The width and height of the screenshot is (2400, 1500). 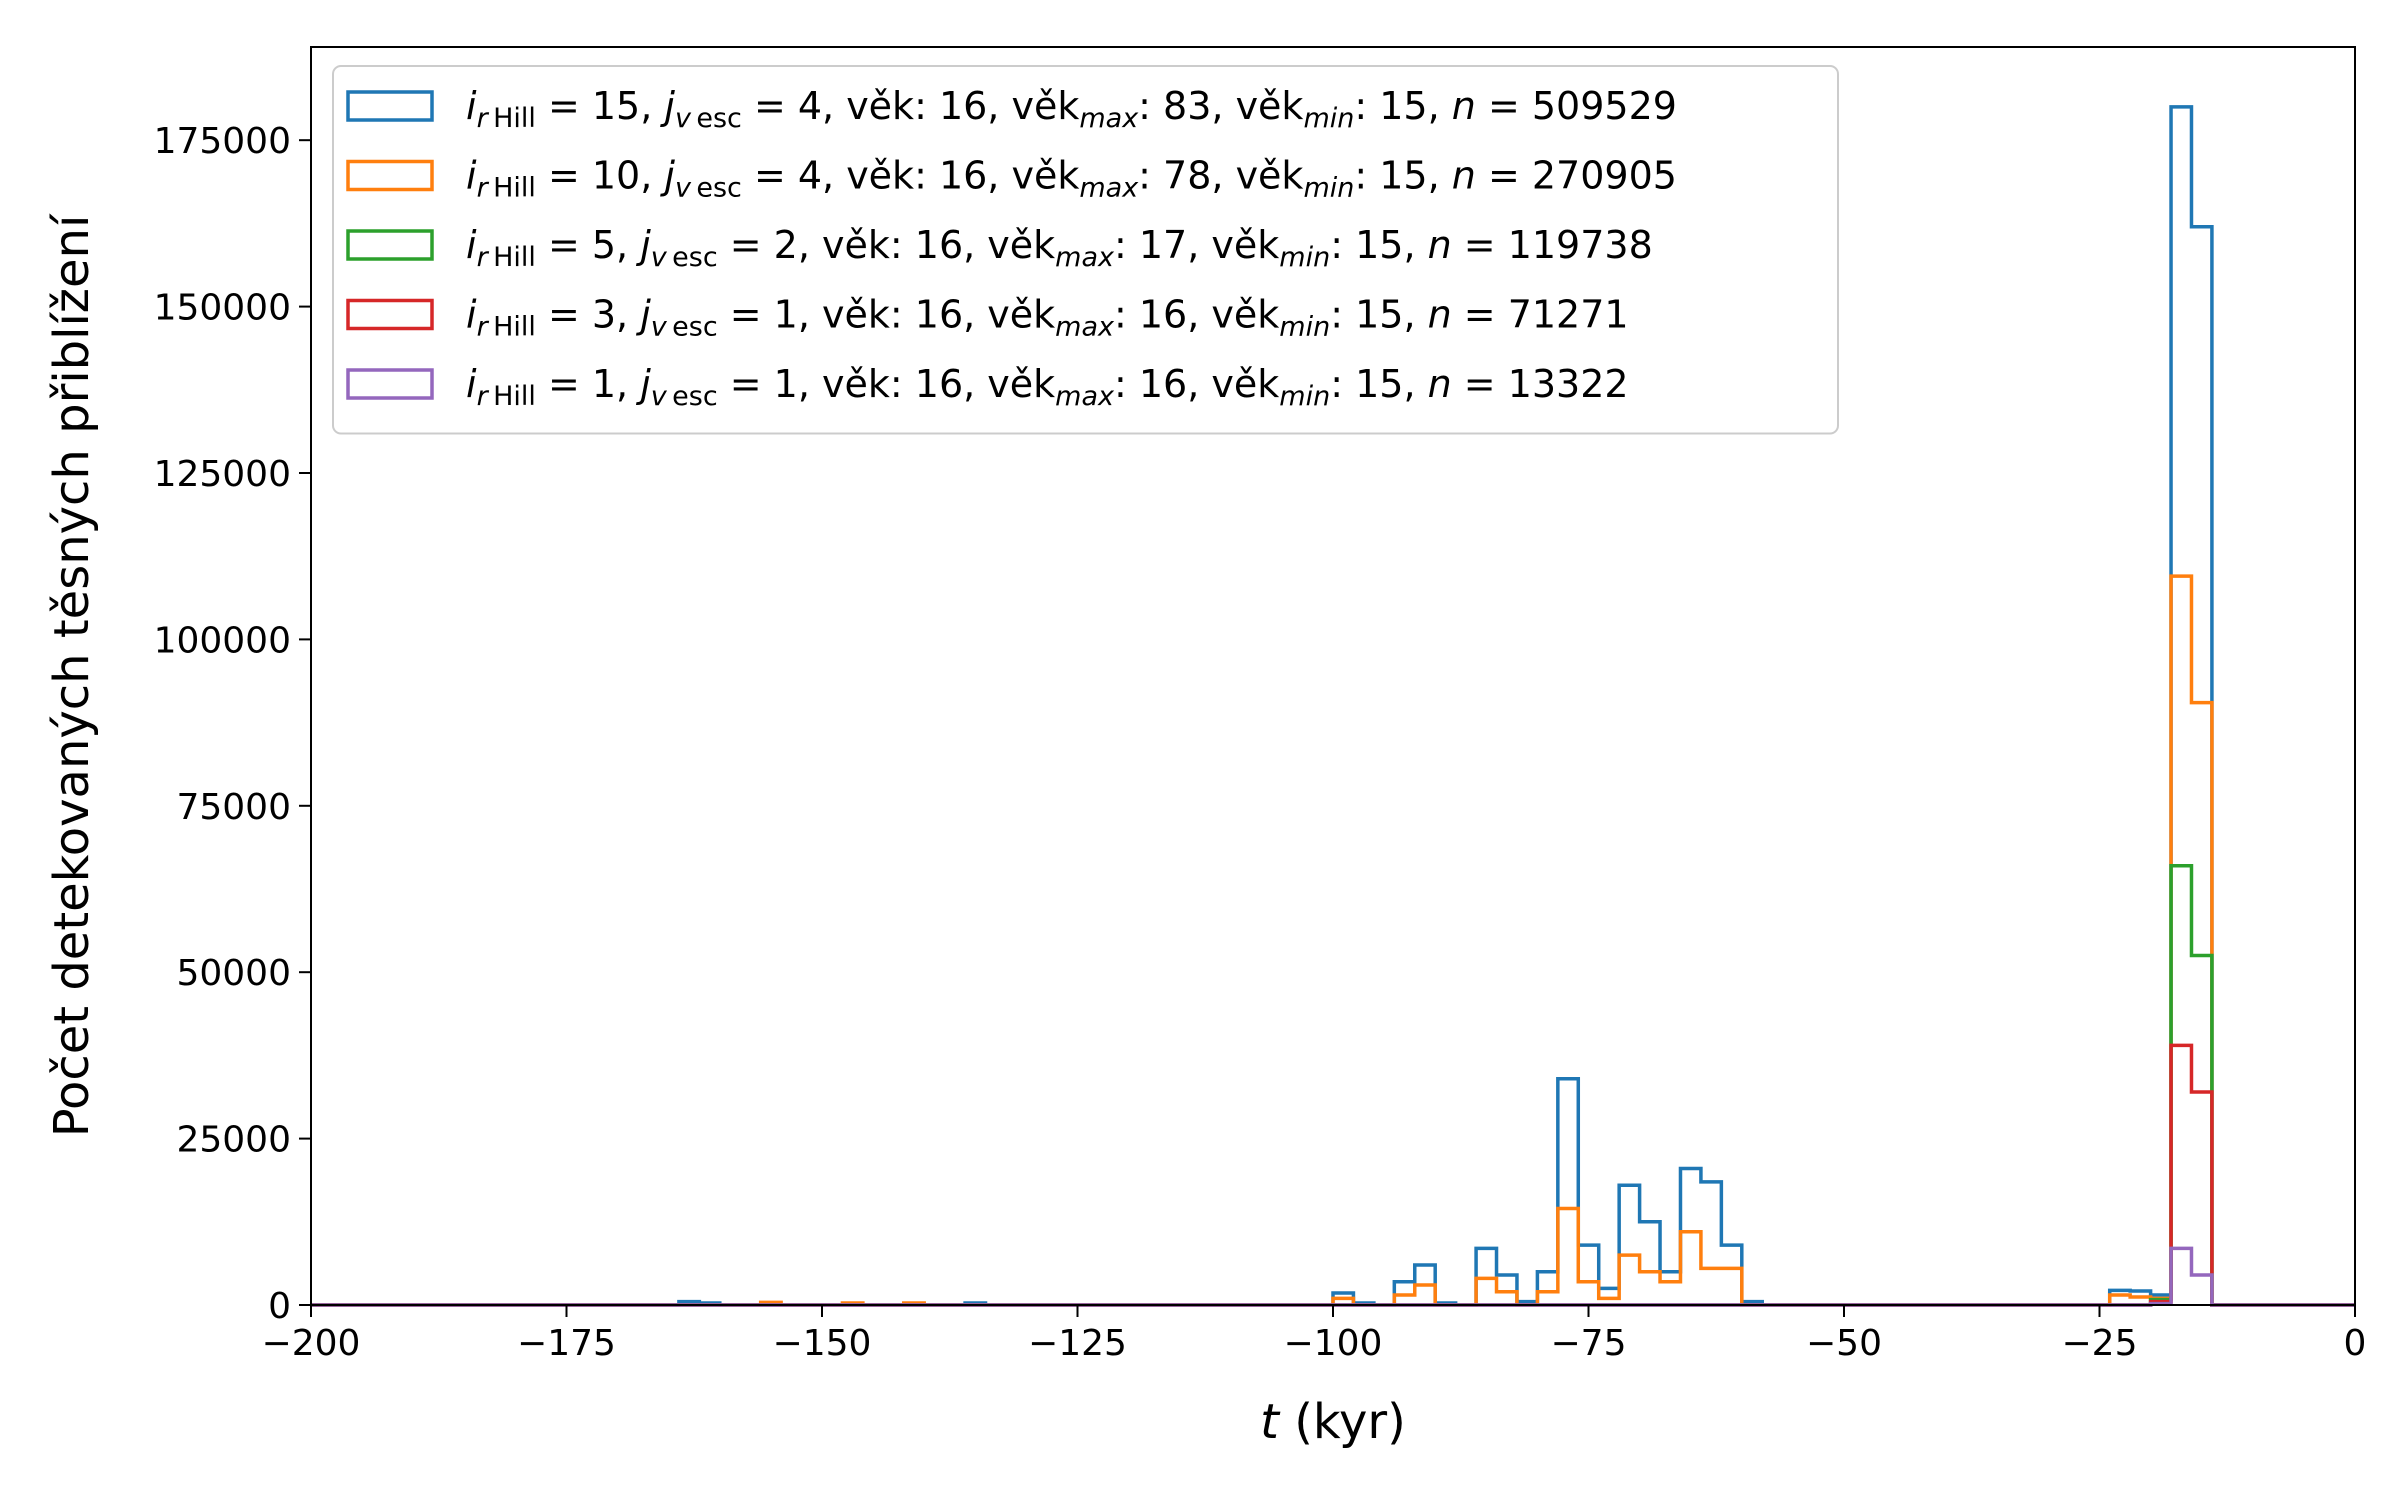 I want to click on x-axis-unit: (kyr), so click(x=1342, y=1422).